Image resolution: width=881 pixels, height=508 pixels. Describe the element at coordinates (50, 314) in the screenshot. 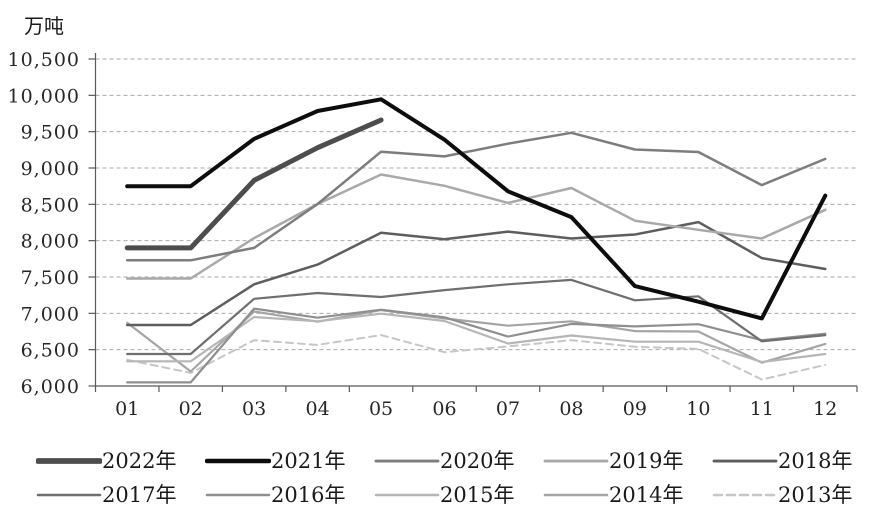

I see `y-axis-tick-label: 7,000` at that location.